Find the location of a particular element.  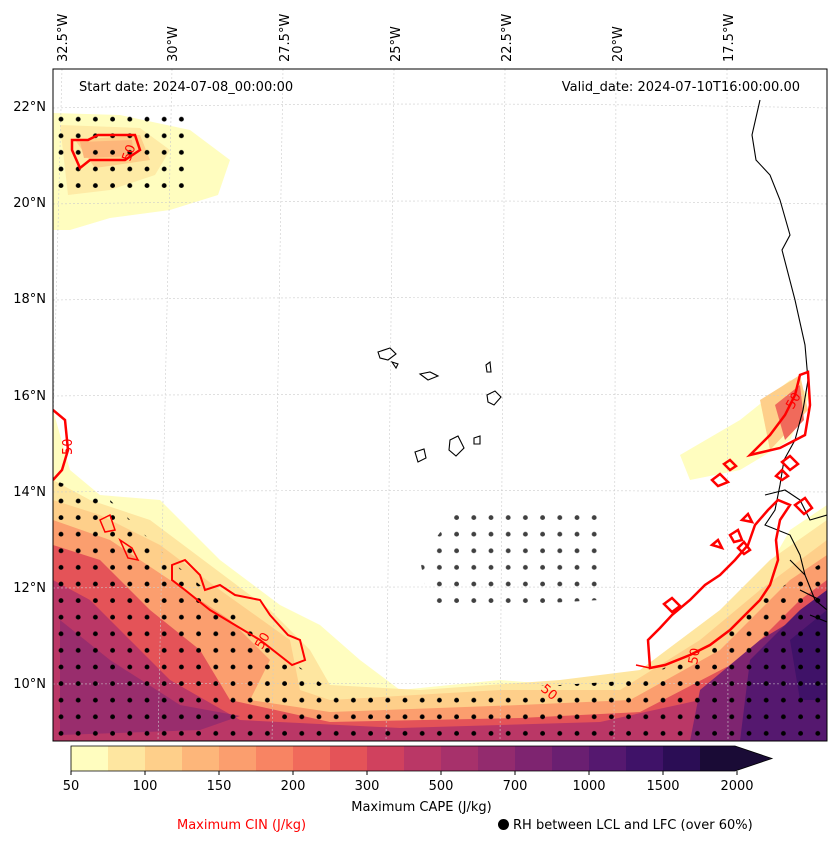

colorbar-tick-label: 1500 is located at coordinates (662, 786).